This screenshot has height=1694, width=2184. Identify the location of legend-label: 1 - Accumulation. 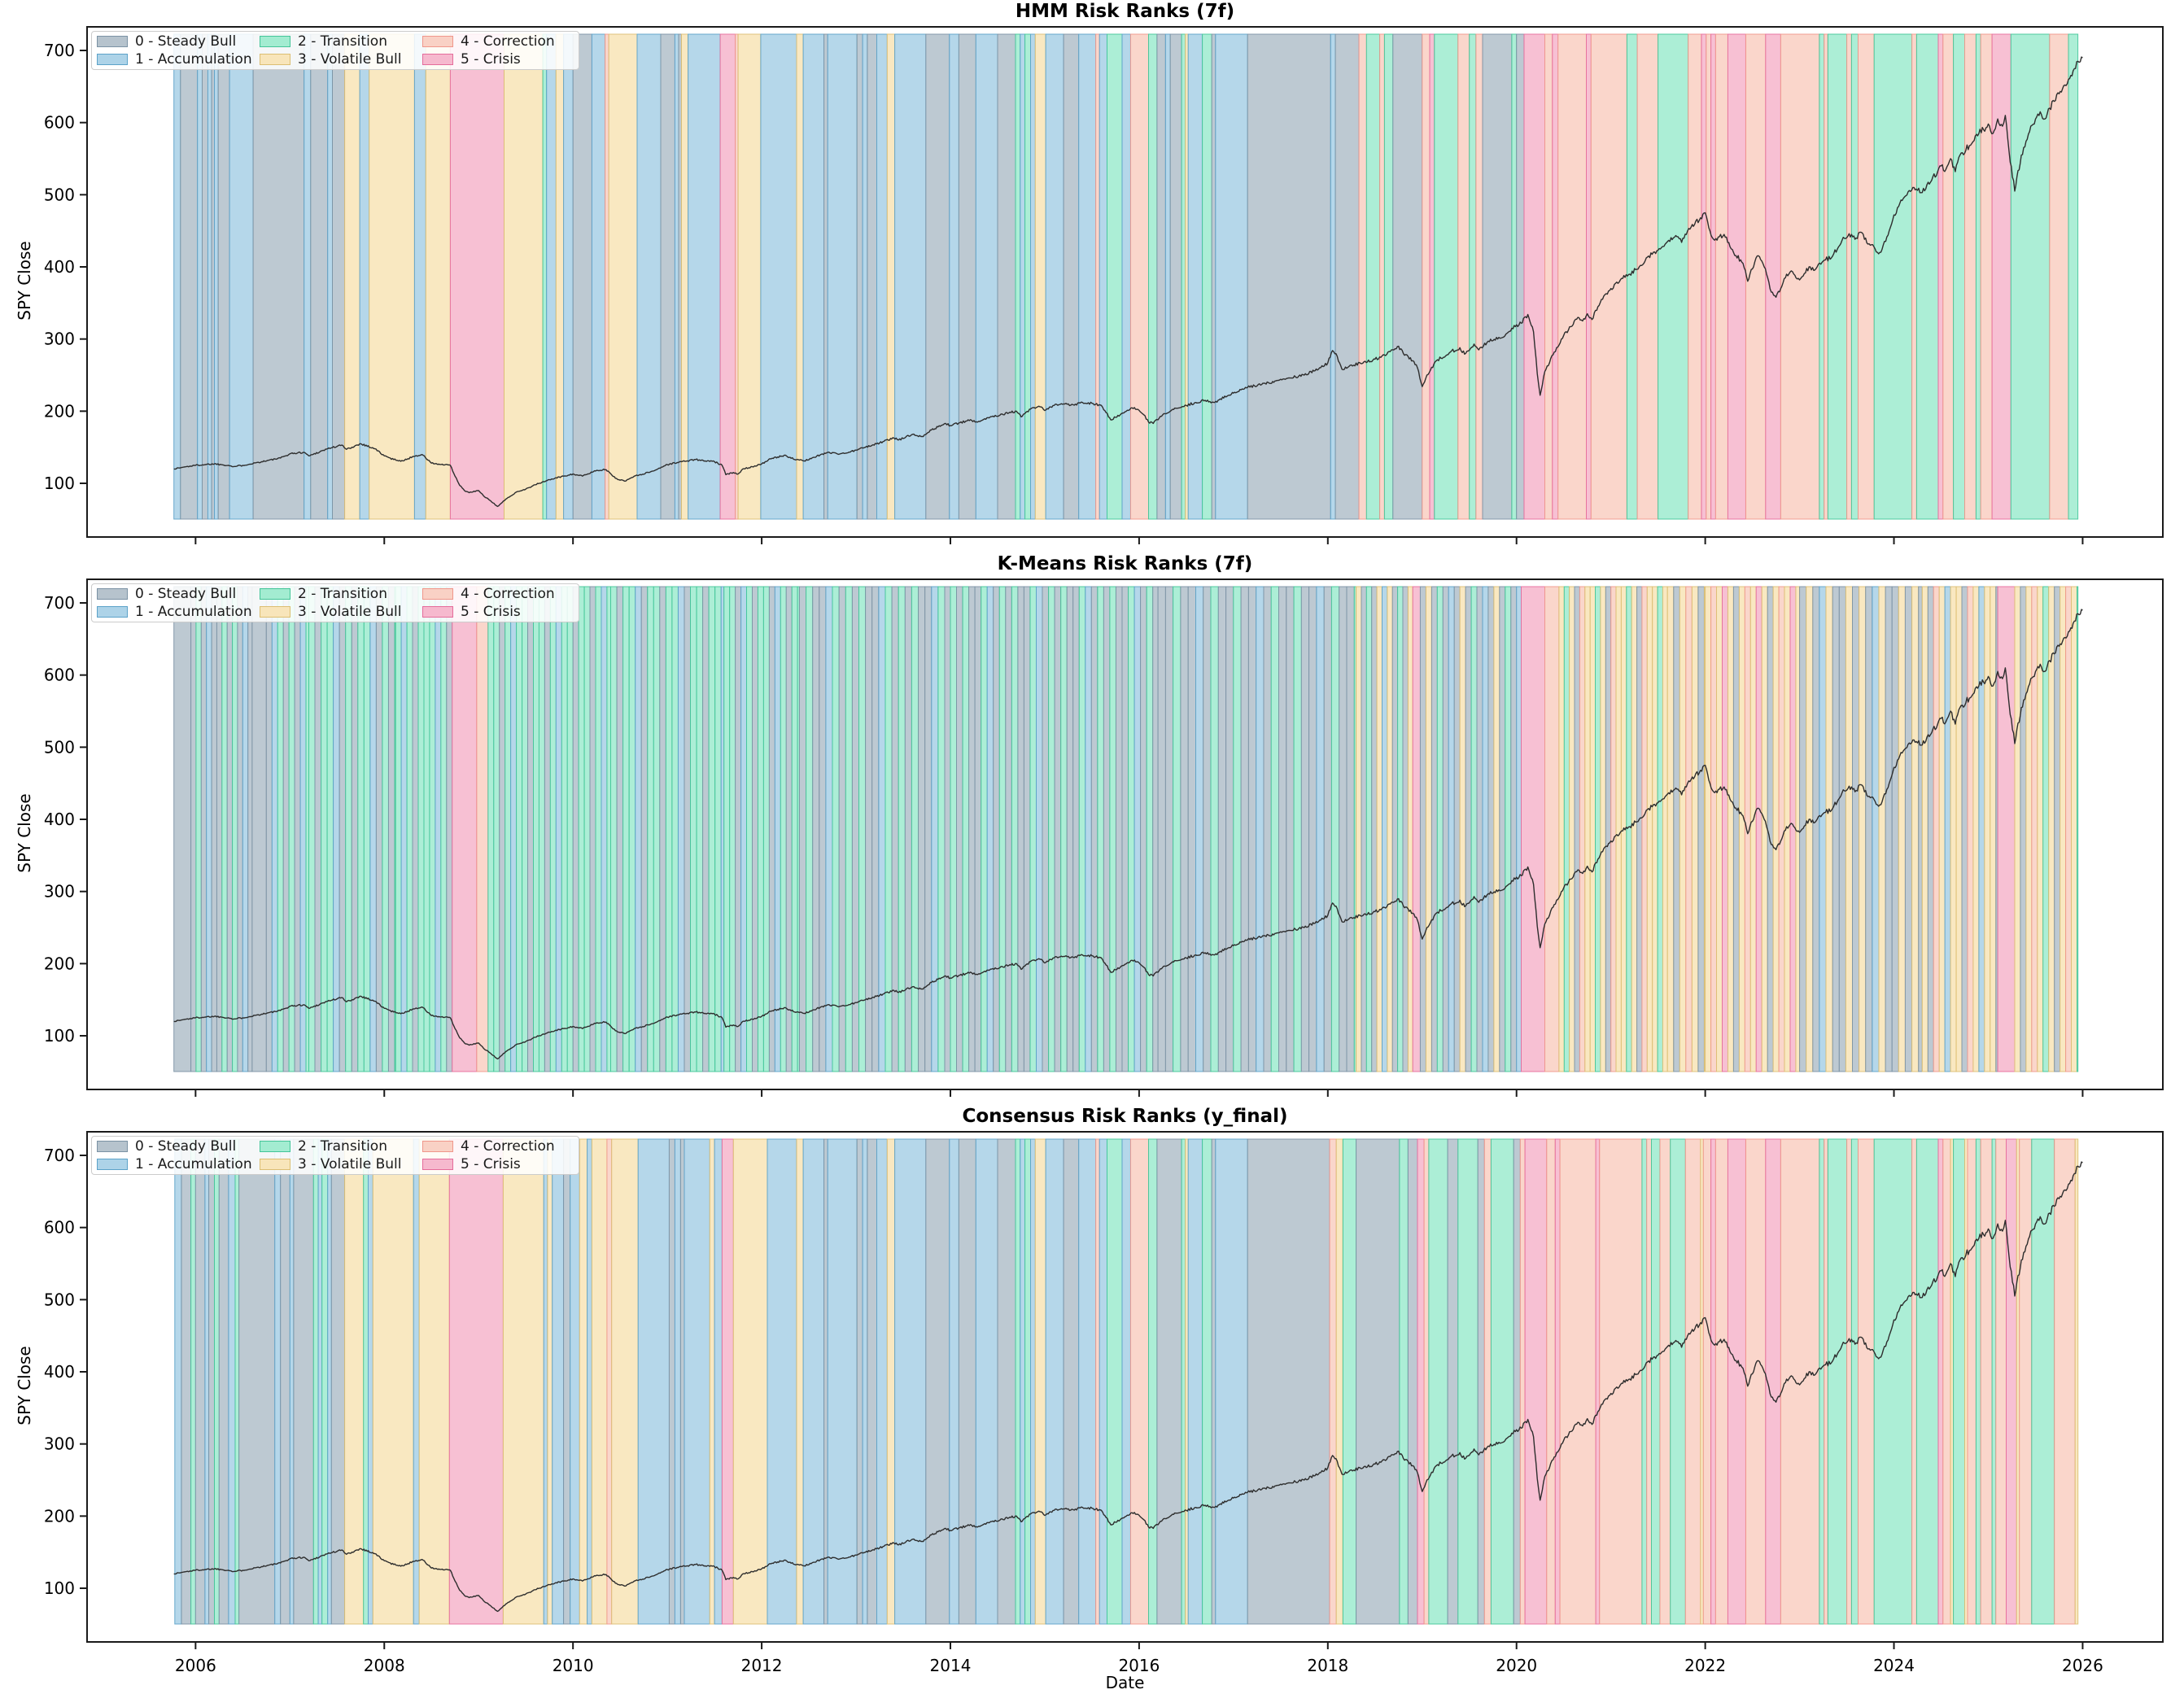
(194, 612).